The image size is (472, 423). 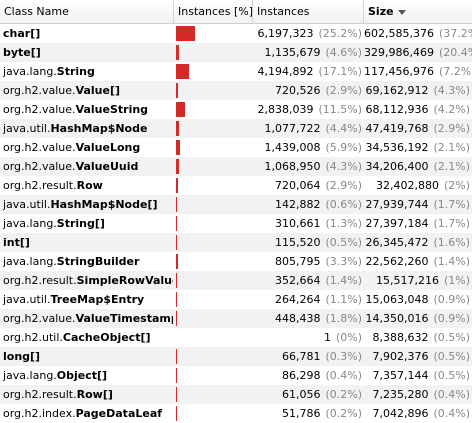 I want to click on class-simple-name: Value[], so click(x=98, y=90).